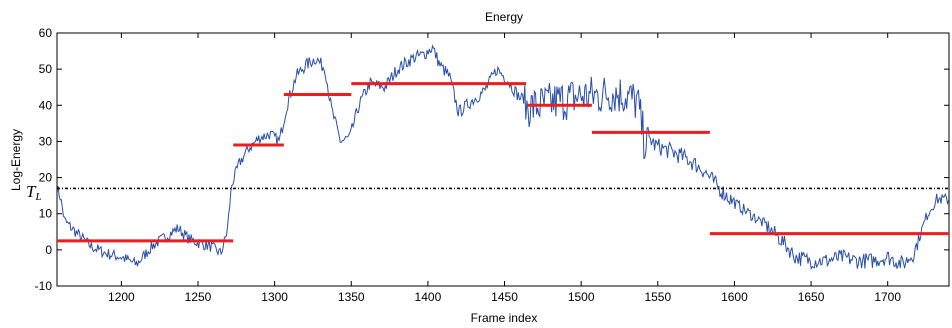 The width and height of the screenshot is (952, 328). I want to click on x-tick-label-1400: 1400, so click(428, 297).